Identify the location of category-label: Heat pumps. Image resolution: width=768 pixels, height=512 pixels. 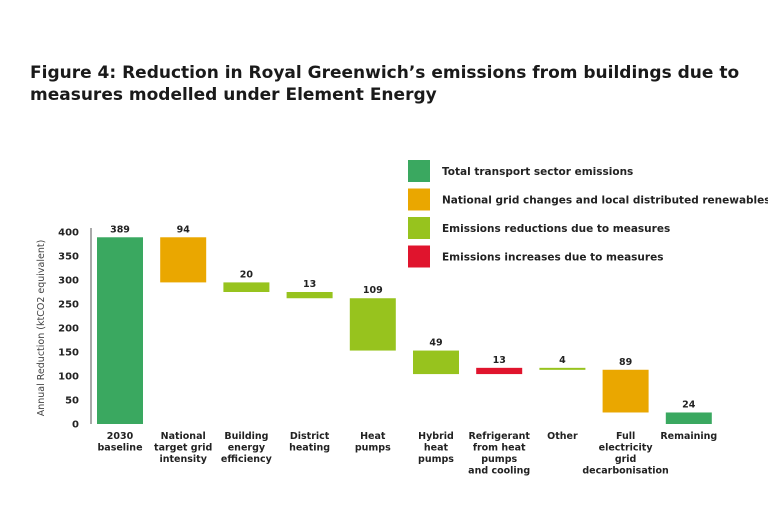
(373, 442).